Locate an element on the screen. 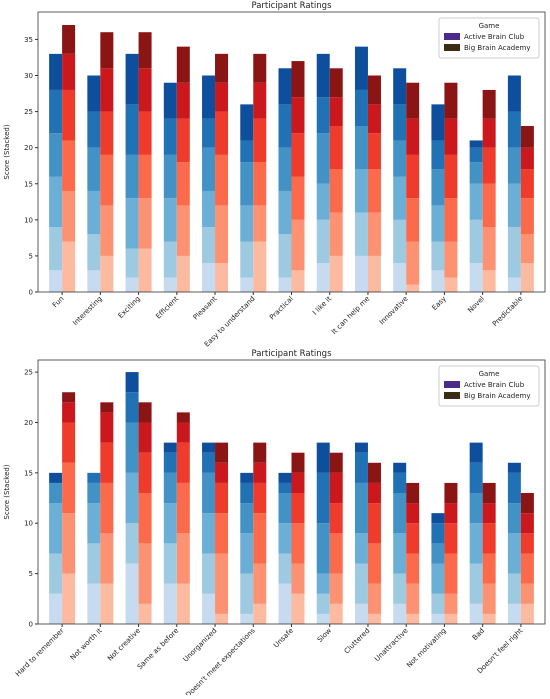 This screenshot has height=699, width=550. y-tick-label: 15 is located at coordinates (28, 473).